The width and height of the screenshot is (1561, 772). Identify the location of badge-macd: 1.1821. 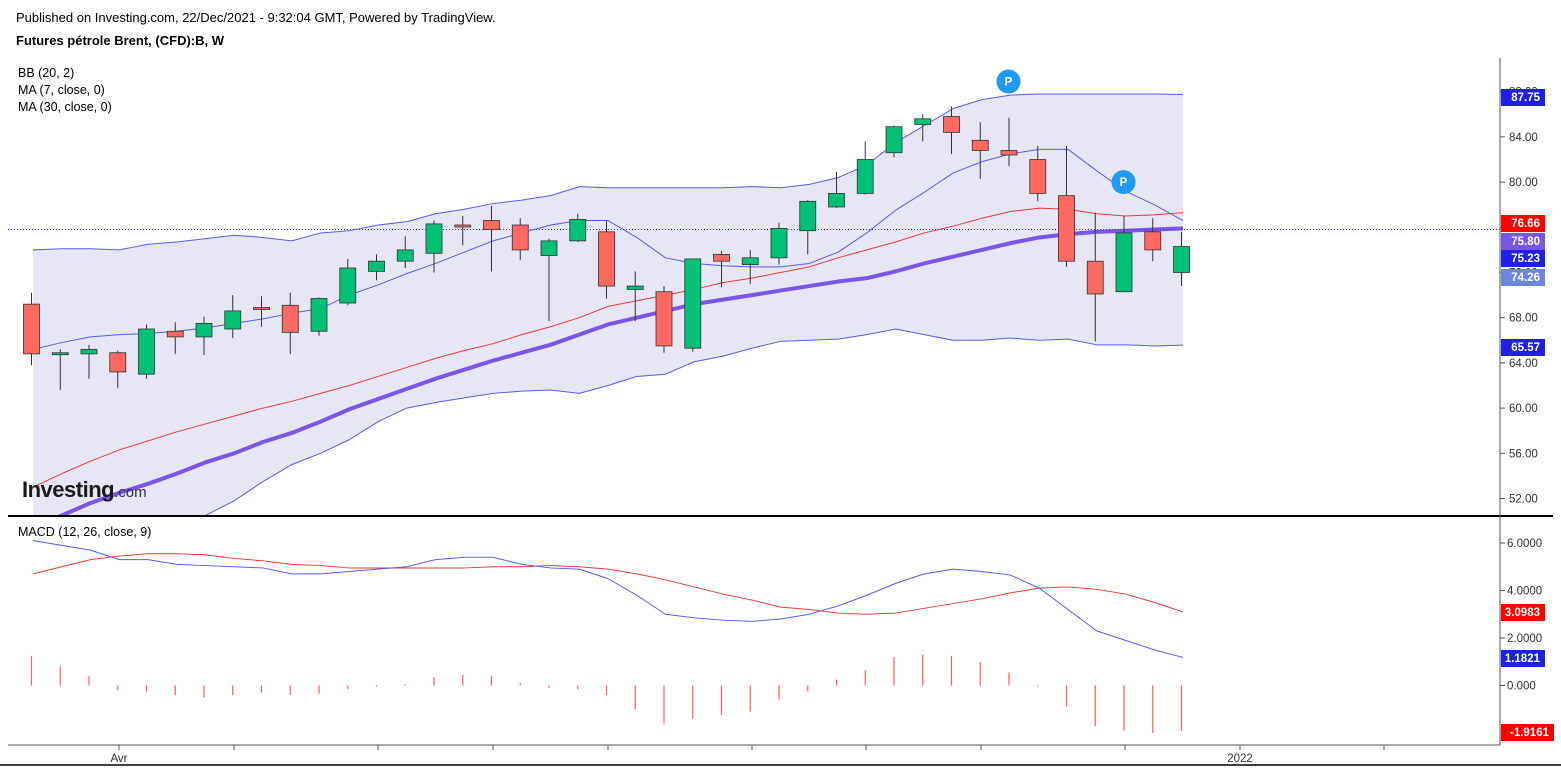
(1523, 658).